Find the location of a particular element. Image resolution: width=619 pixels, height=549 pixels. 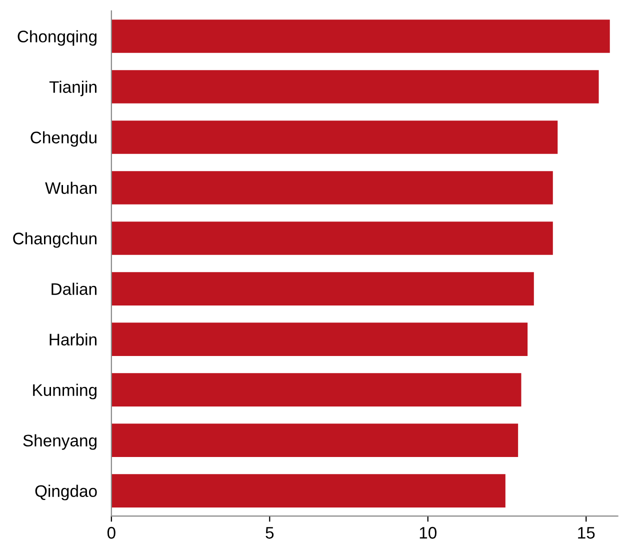

x-tick-label: 0 is located at coordinates (111, 532).